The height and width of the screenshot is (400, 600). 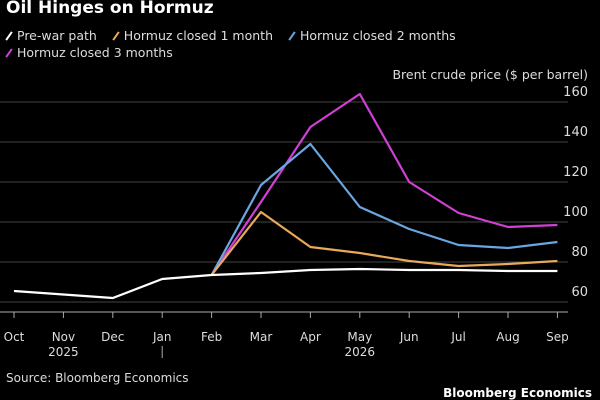 What do you see at coordinates (579, 292) in the screenshot?
I see `y-tick-label: 60` at bounding box center [579, 292].